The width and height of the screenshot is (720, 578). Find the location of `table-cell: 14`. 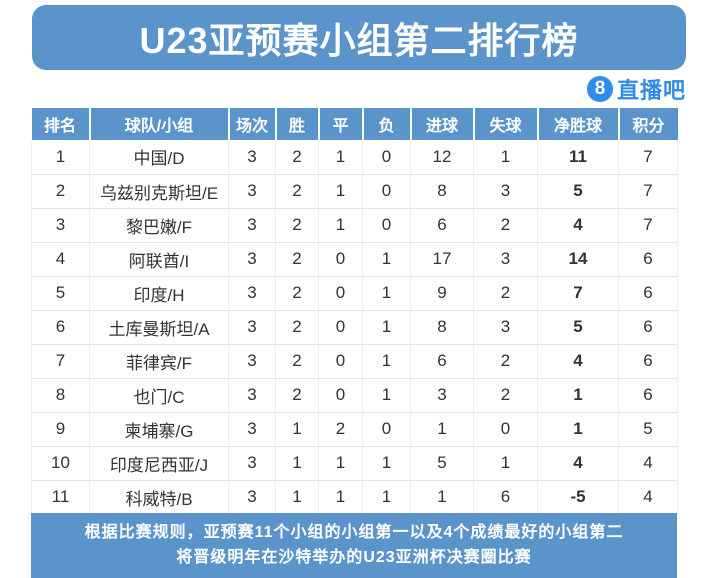

table-cell: 14 is located at coordinates (578, 259).